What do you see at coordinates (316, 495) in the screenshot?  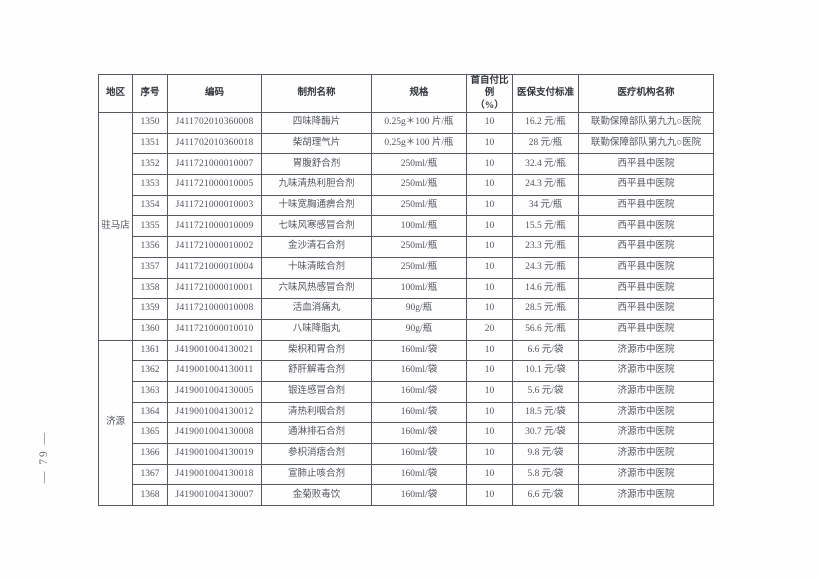 I see `name-cell: 金菊败毒饮` at bounding box center [316, 495].